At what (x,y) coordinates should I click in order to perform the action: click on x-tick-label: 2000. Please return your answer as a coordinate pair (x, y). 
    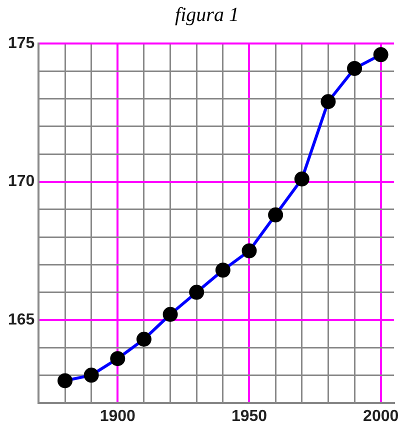
    Looking at the image, I should click on (381, 416).